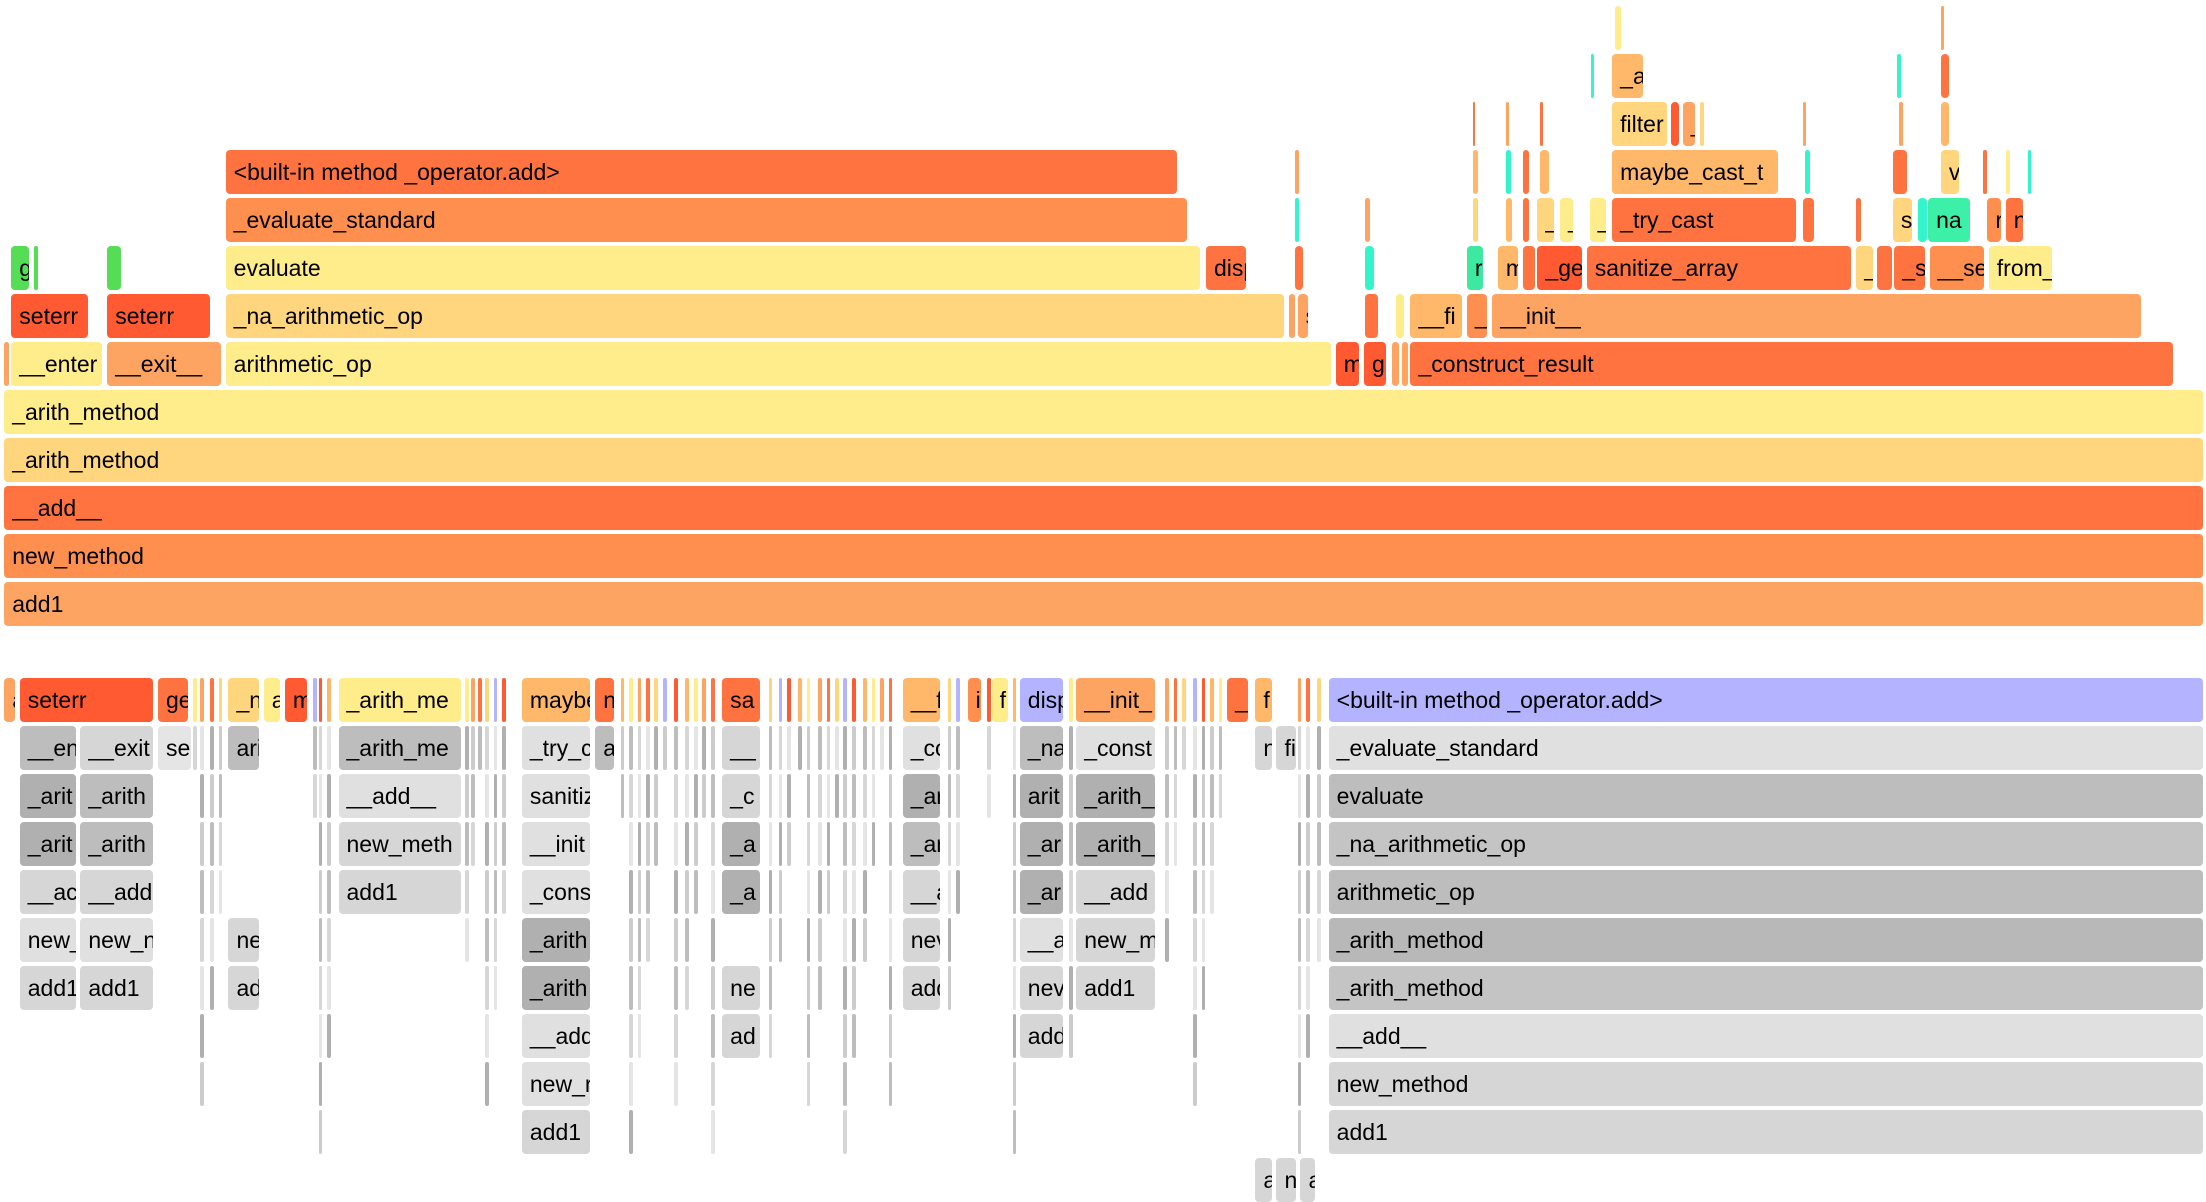 Image resolution: width=2206 pixels, height=1202 pixels. What do you see at coordinates (921, 700) in the screenshot?
I see `frame: __f` at bounding box center [921, 700].